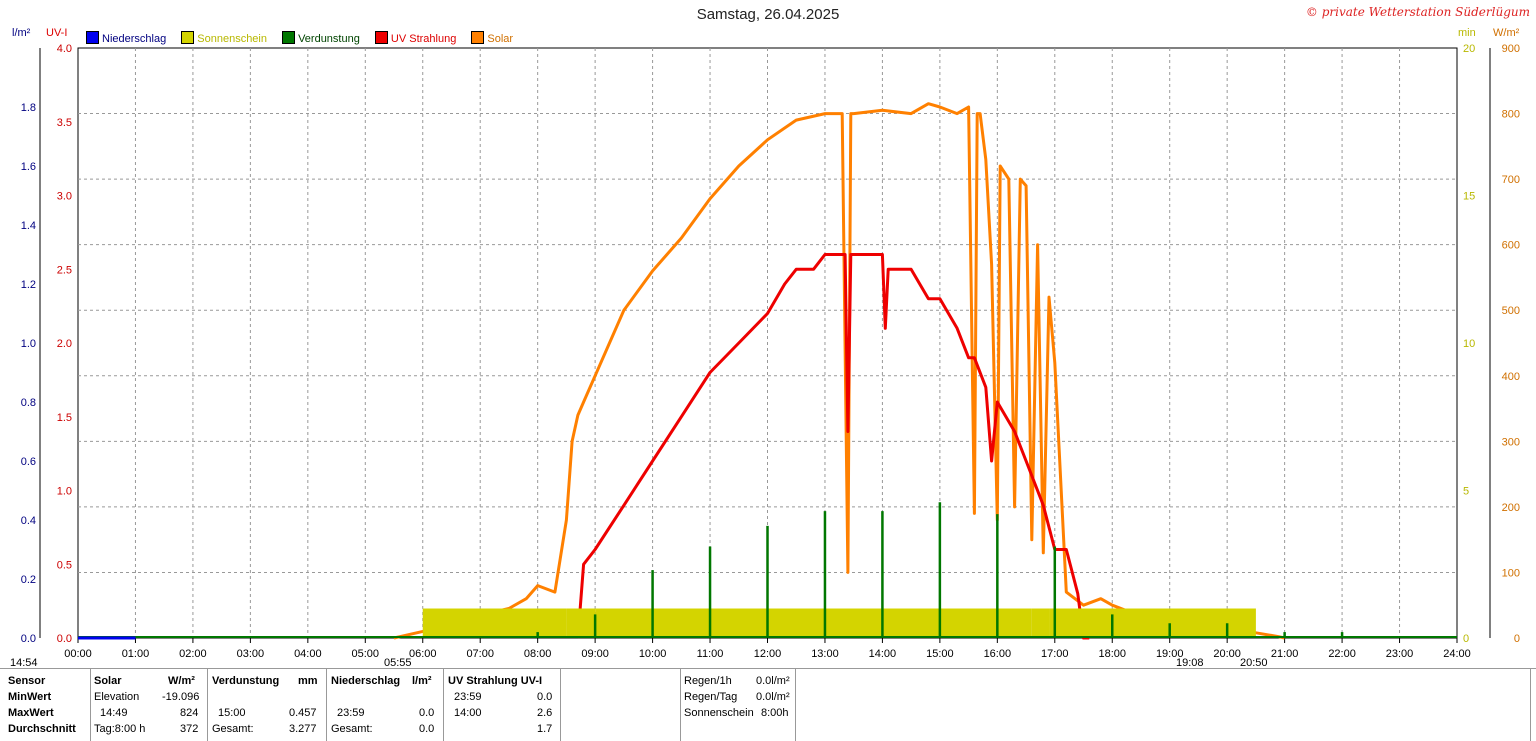  What do you see at coordinates (64, 197) in the screenshot?
I see `y-tick-label-uv: 3.0` at bounding box center [64, 197].